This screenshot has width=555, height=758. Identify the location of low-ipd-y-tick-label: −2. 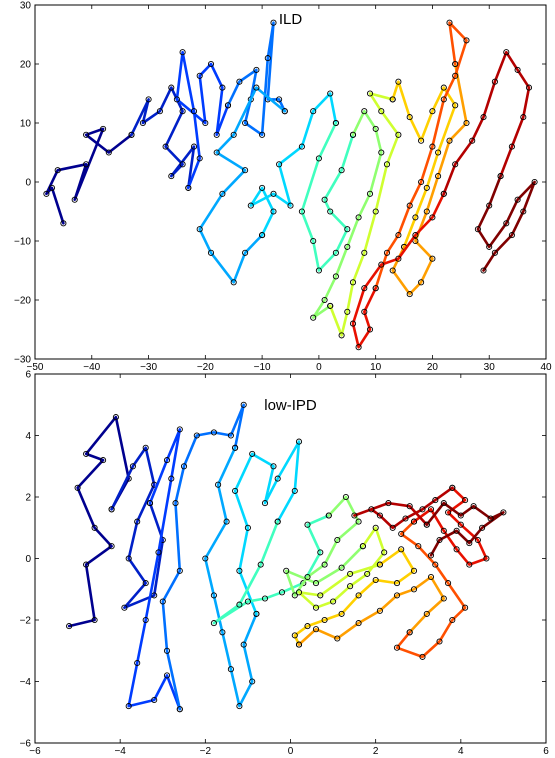
(26, 621).